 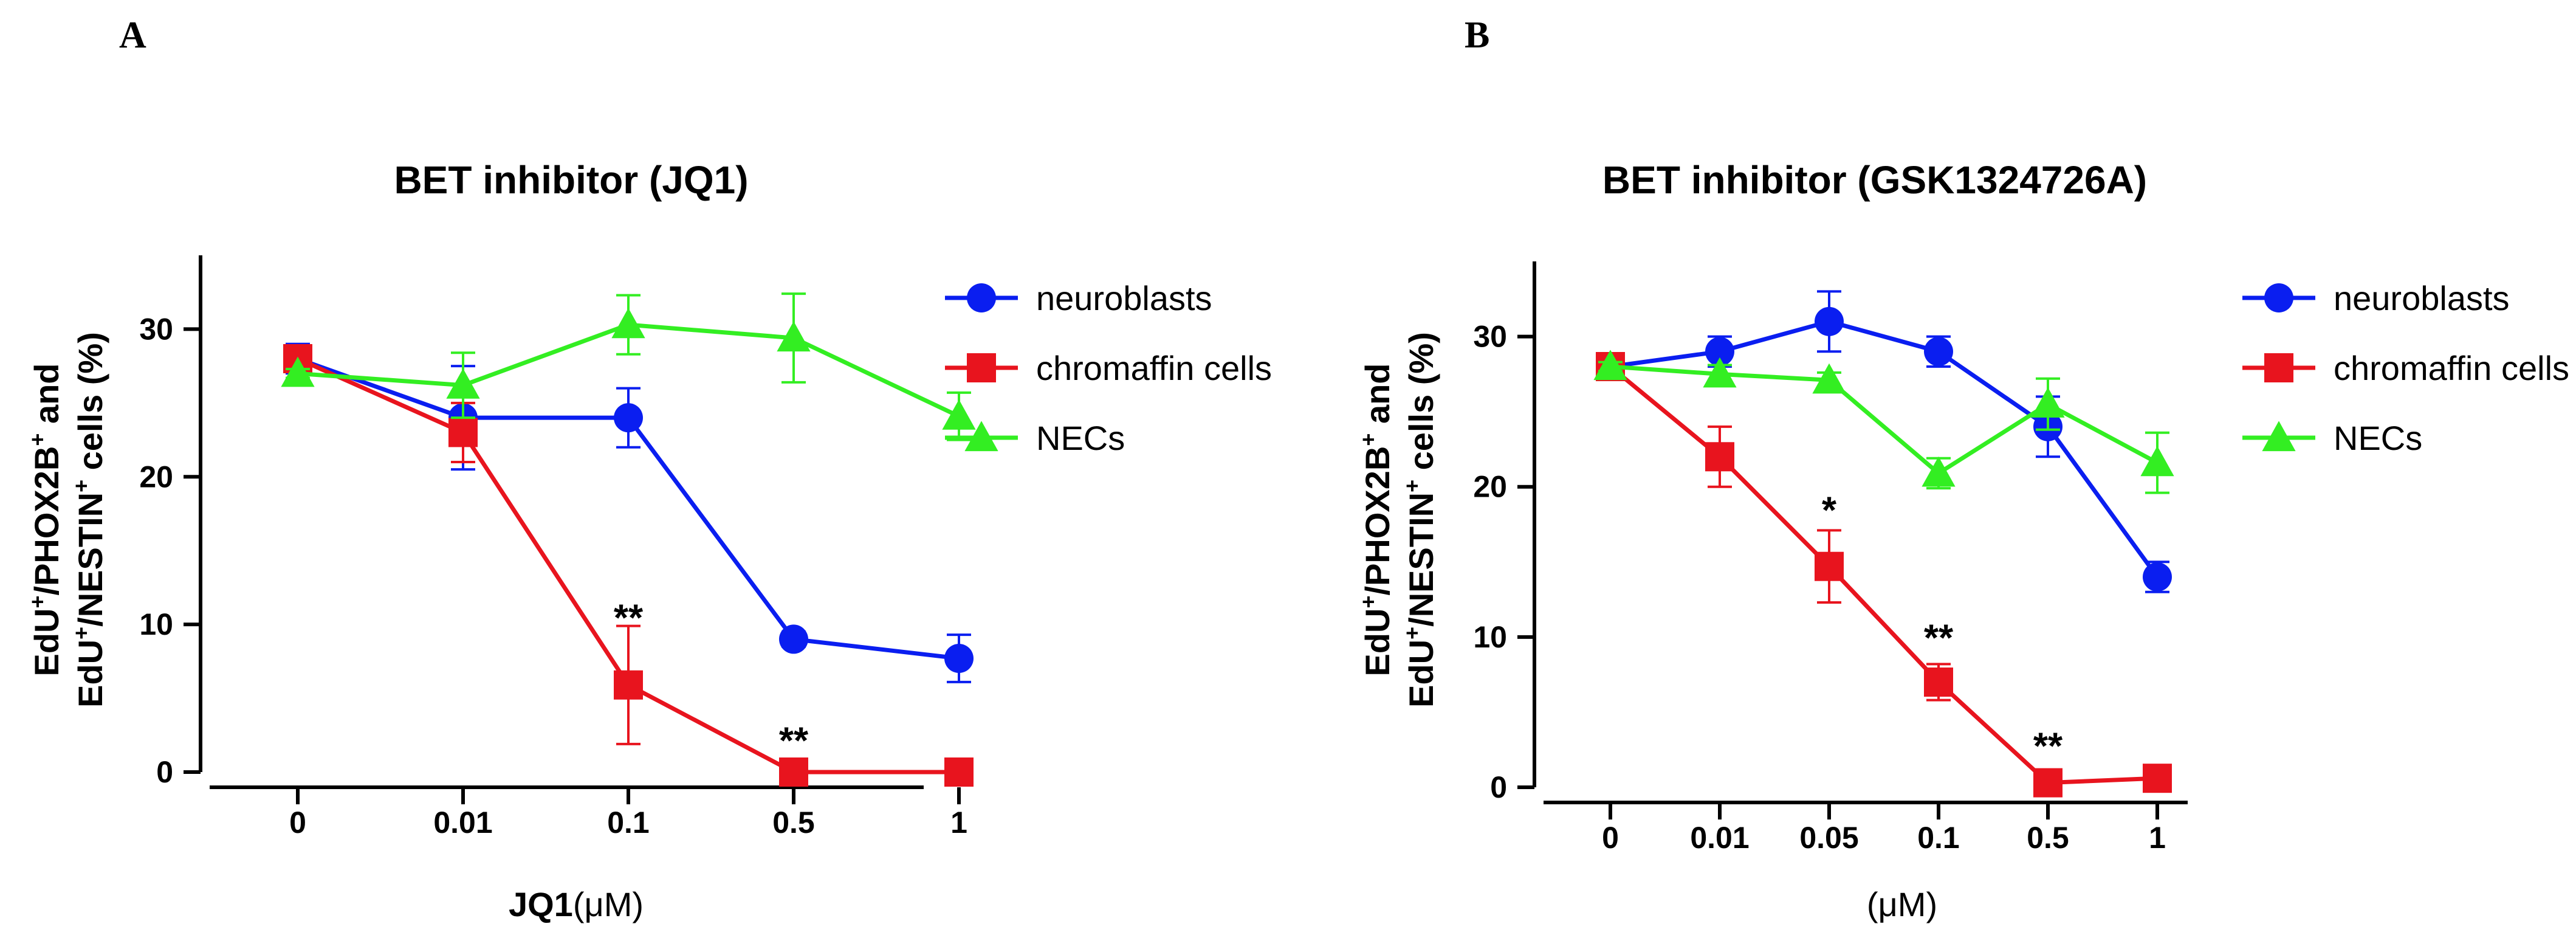 I want to click on series-neuroblasts, so click(x=1884, y=442).